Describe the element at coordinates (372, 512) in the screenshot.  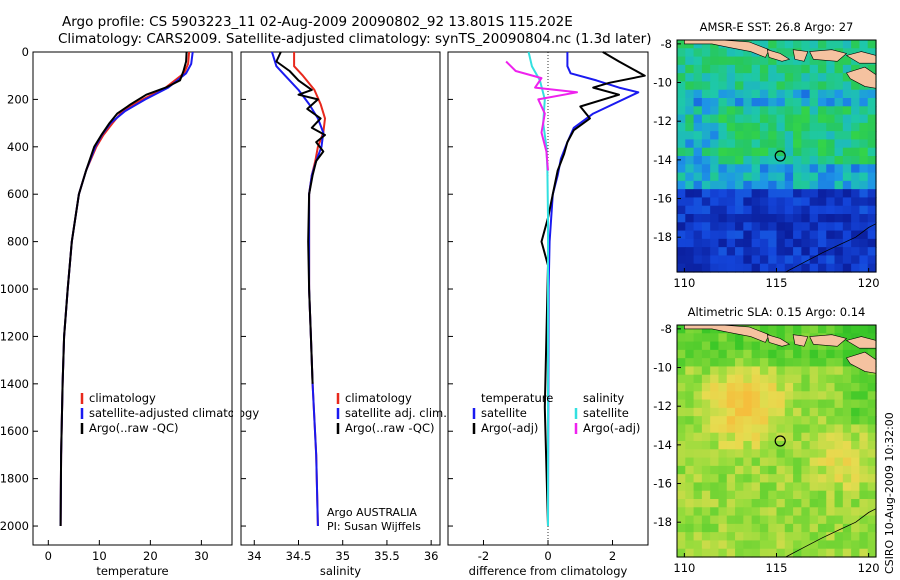
I see `float-annotation: Argo AUSTRALIA` at that location.